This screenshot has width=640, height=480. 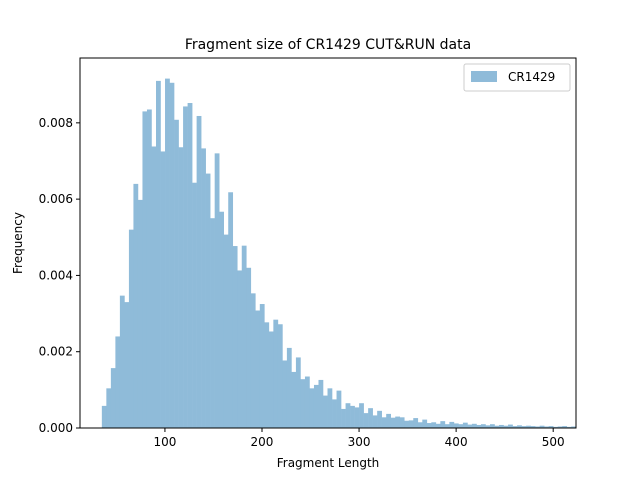 I want to click on x-tick-label: 200, so click(x=262, y=442).